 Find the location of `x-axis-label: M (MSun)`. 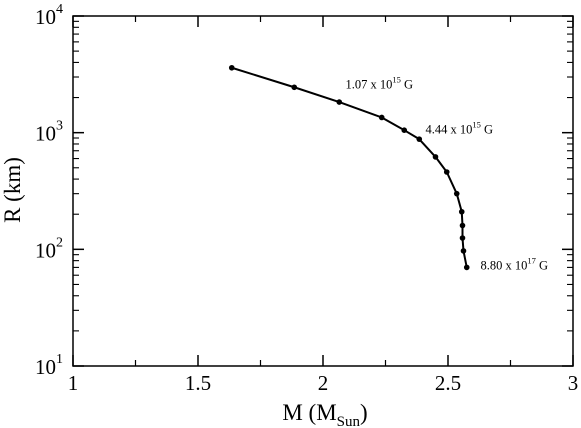

x-axis-label: M (MSun) is located at coordinates (324, 414).